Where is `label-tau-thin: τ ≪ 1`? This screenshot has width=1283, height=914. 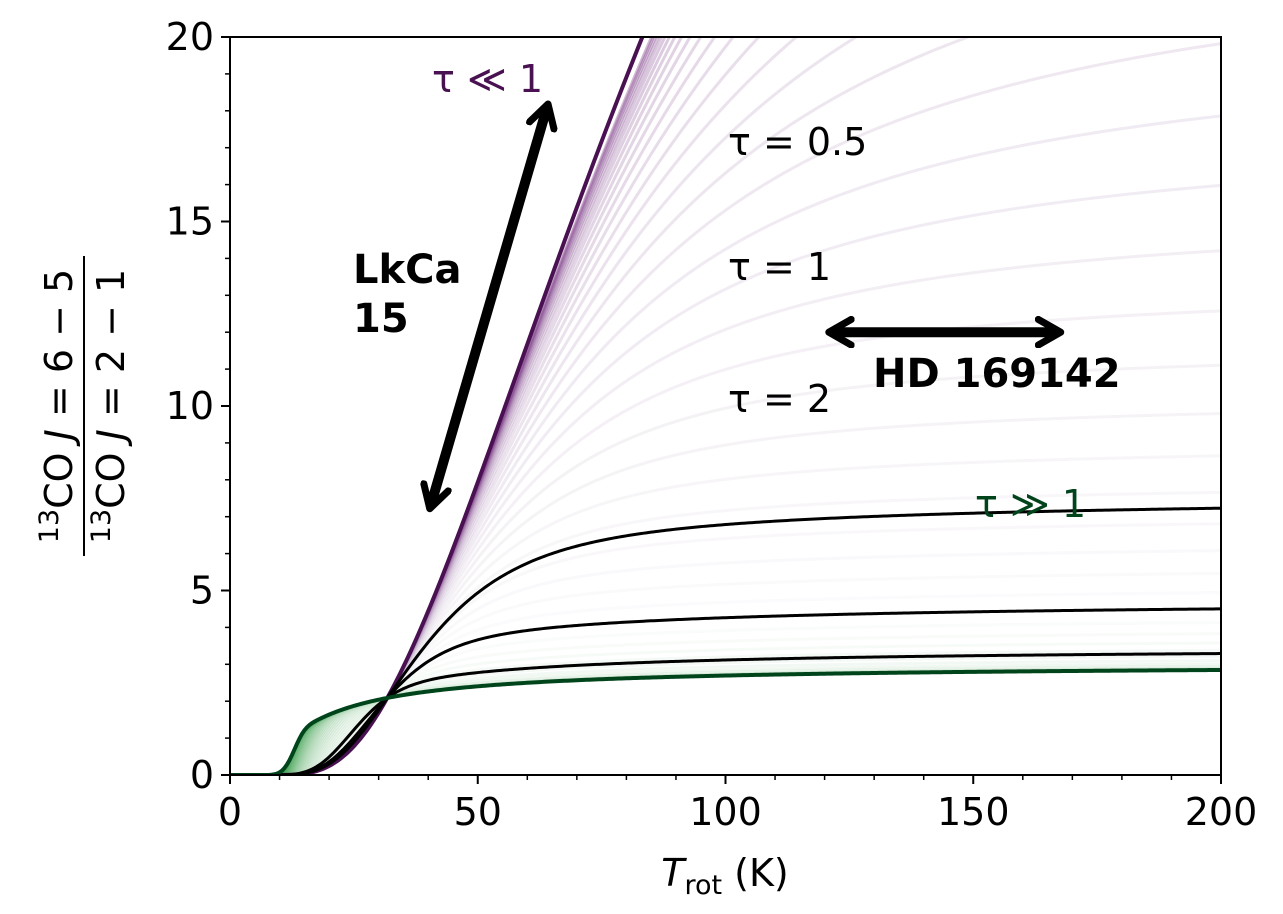
label-tau-thin: τ ≪ 1 is located at coordinates (487, 79).